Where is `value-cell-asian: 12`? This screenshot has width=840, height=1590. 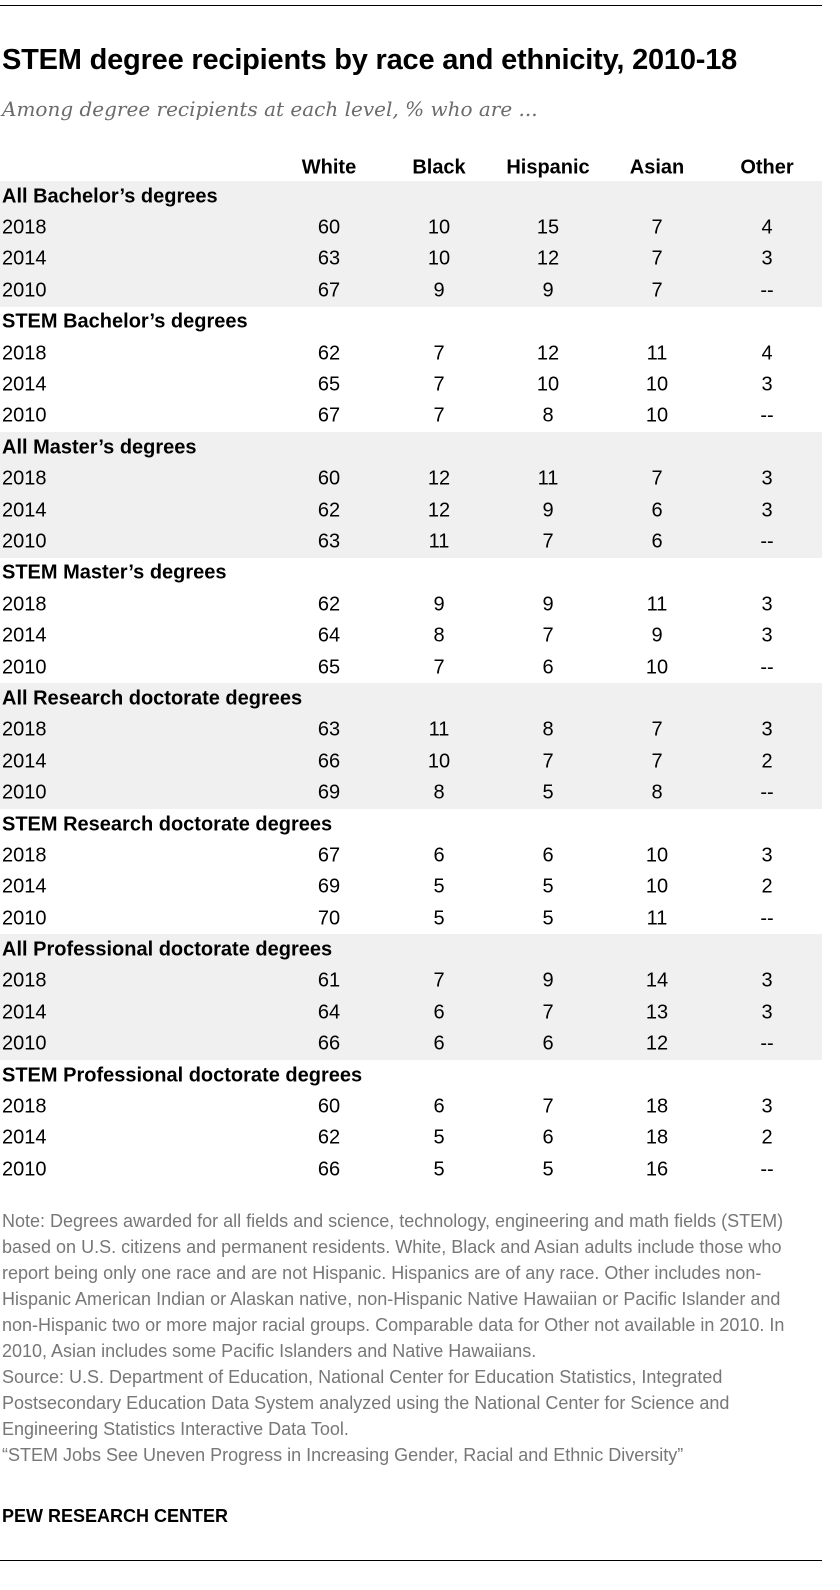
value-cell-asian: 12 is located at coordinates (657, 1043).